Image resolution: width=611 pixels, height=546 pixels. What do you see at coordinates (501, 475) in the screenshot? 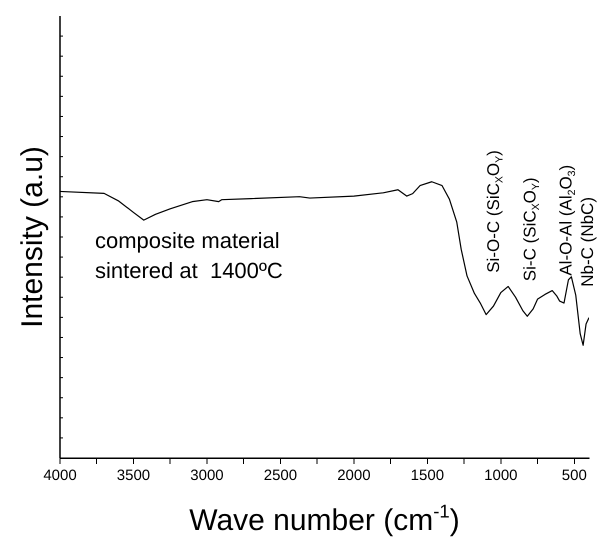
I see `x-tick-label: 1000` at bounding box center [501, 475].